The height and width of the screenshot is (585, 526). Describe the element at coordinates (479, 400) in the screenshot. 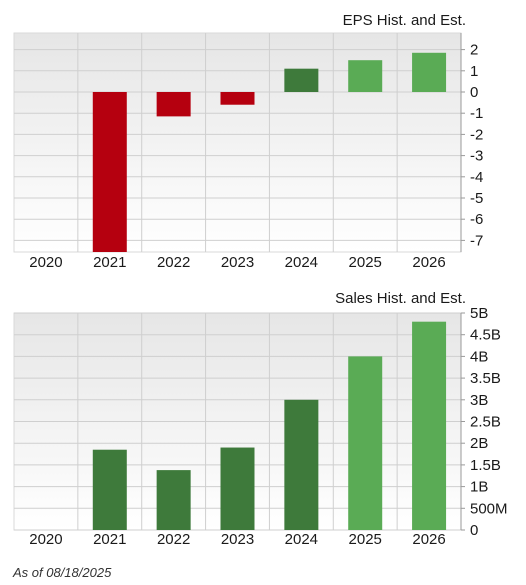

I see `y-tick-label: 3B` at that location.